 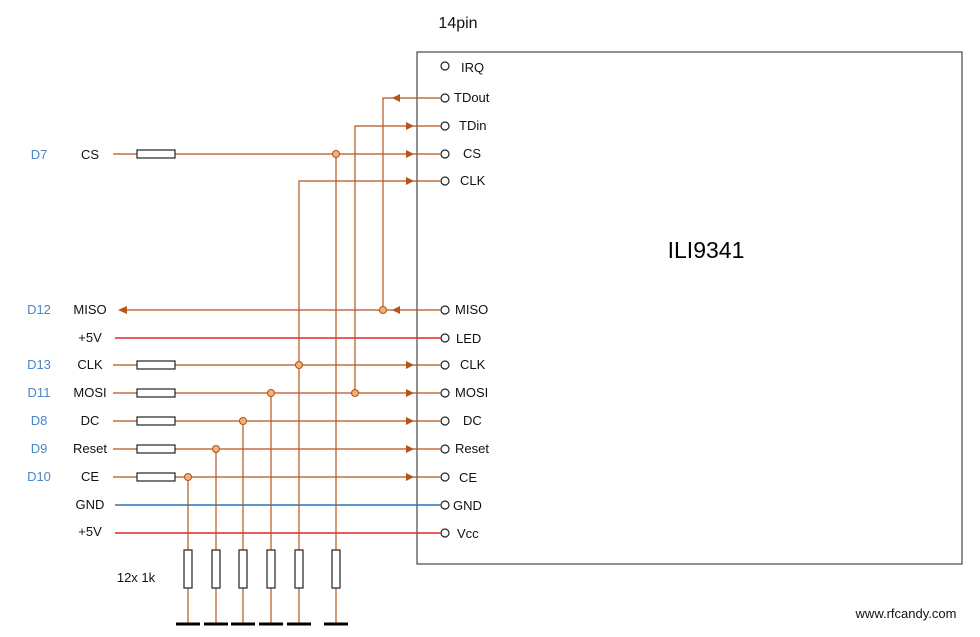 I want to click on signal-labels: CS MISO +5V CLK MOSI DC Reset CE GND +5V, so click(x=90, y=343).